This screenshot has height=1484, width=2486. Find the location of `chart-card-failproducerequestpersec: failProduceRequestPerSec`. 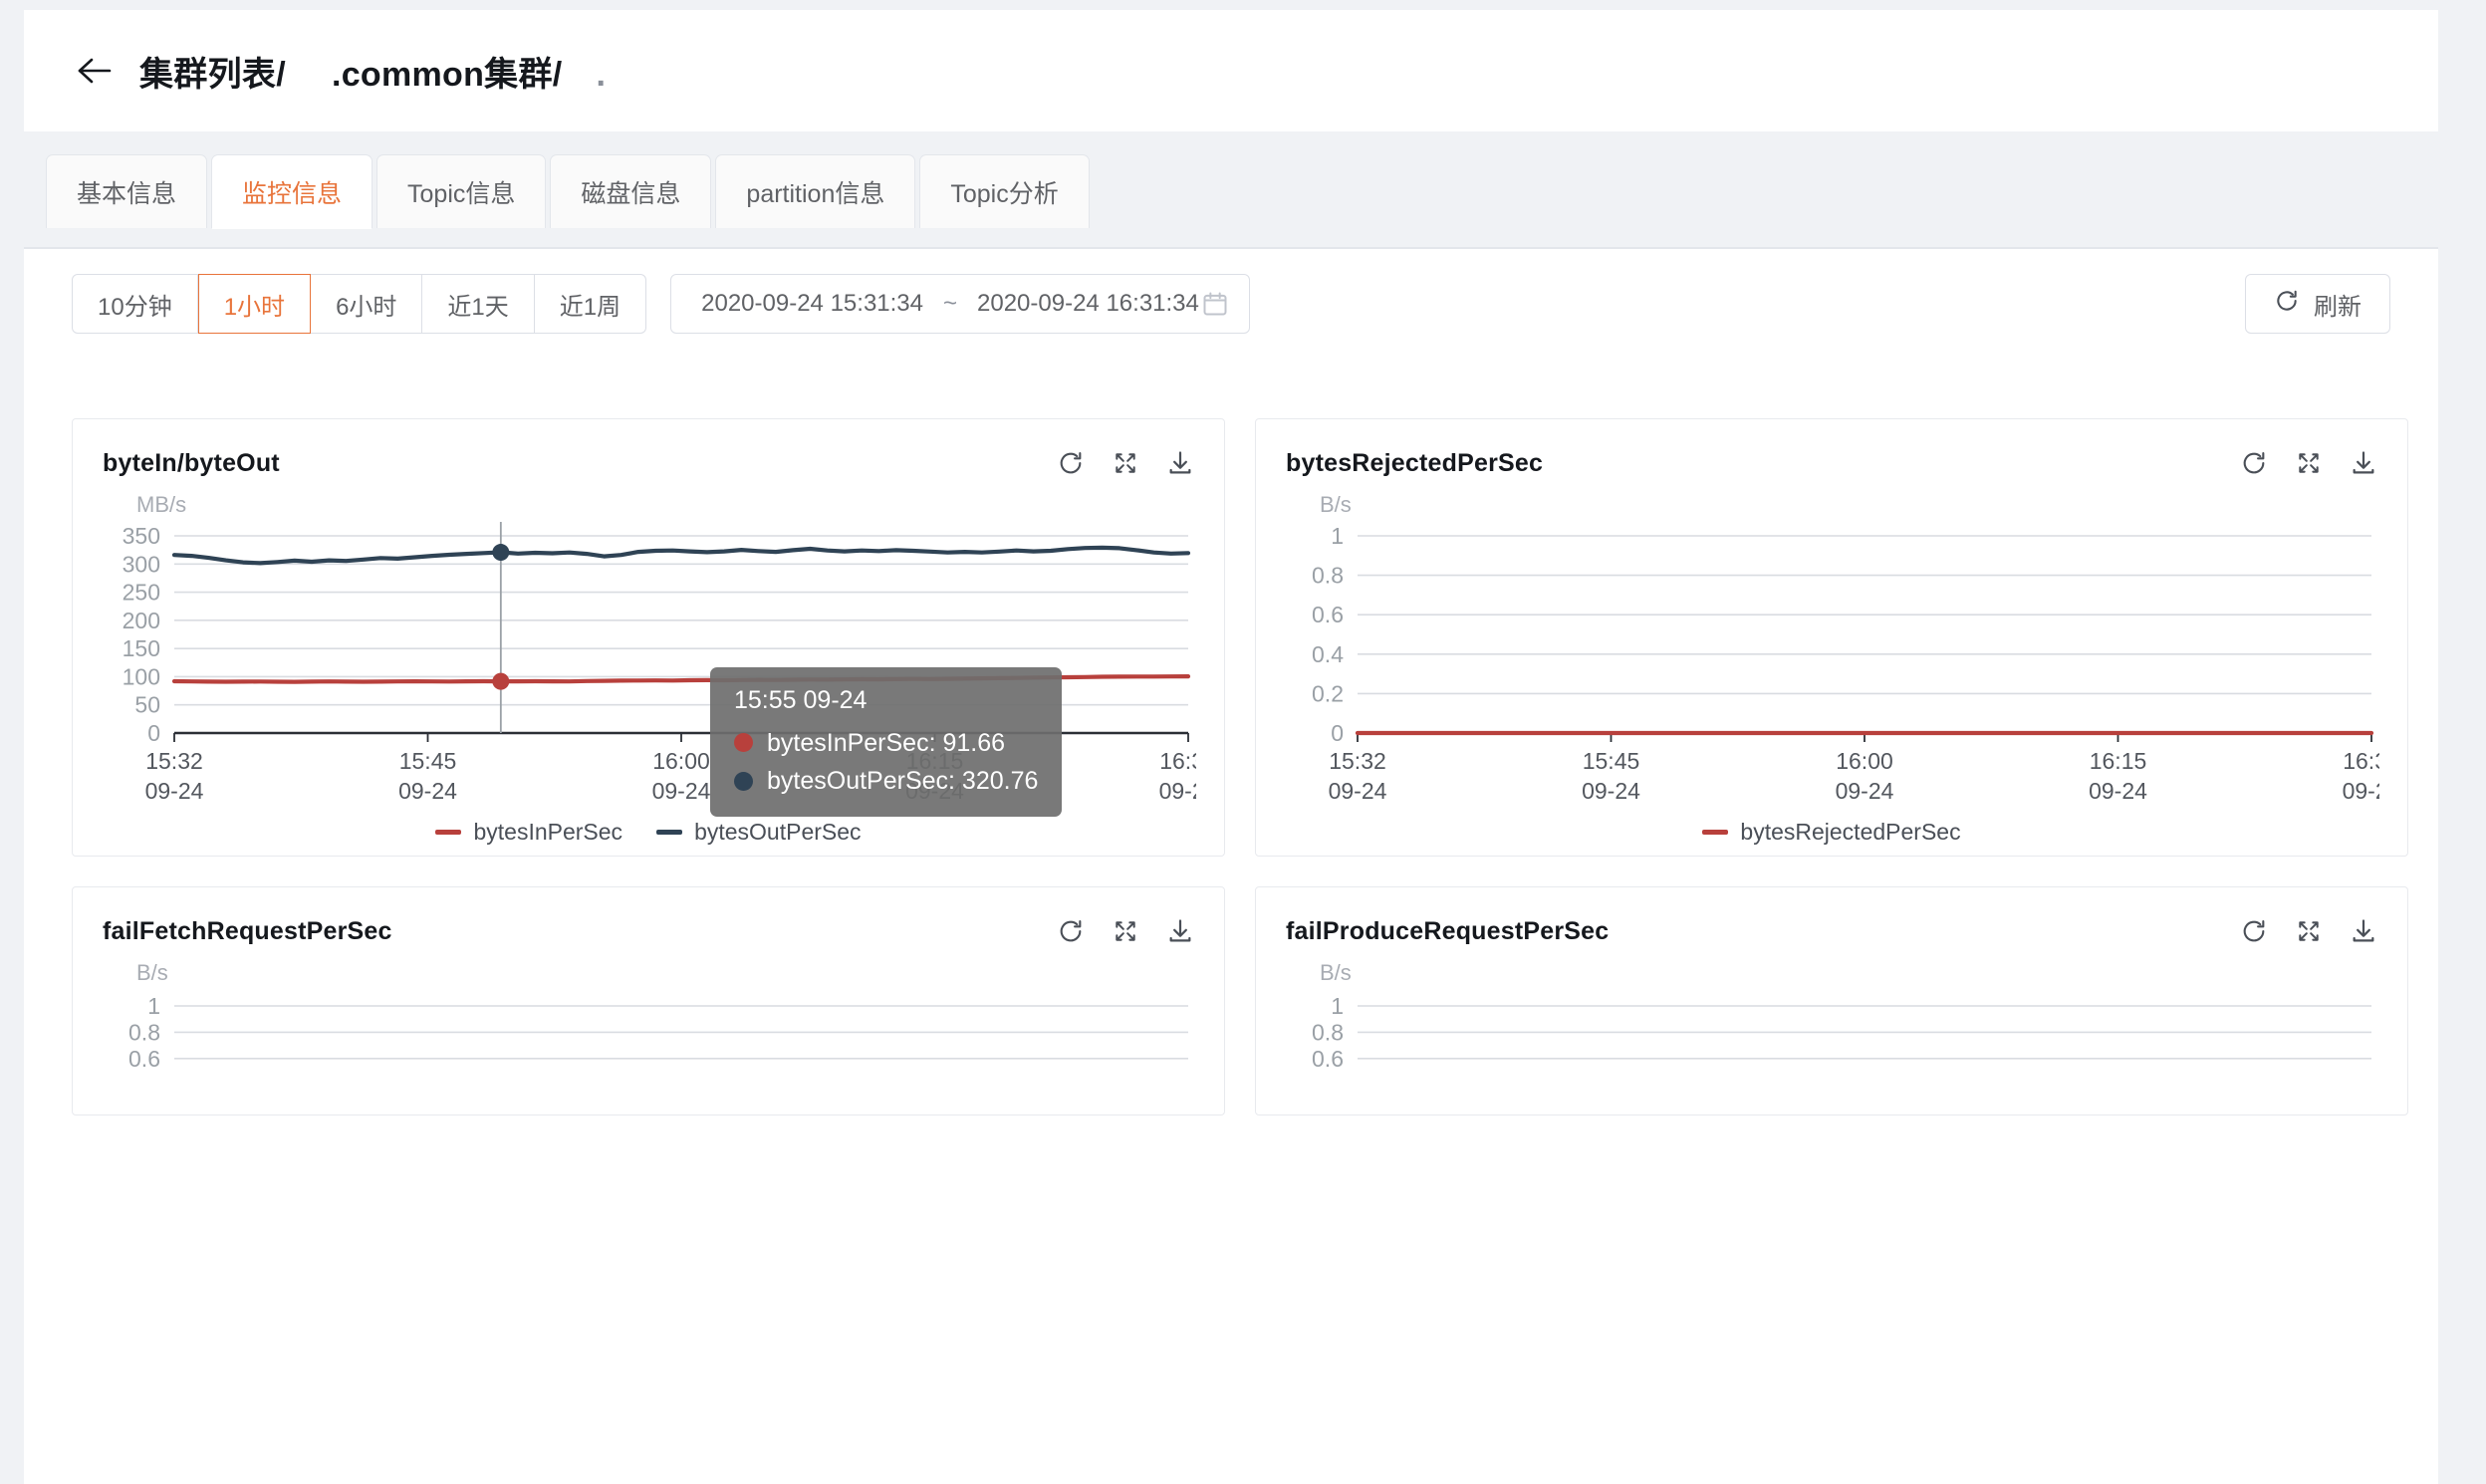

chart-card-failproducerequestpersec: failProduceRequestPerSec is located at coordinates (1831, 1000).